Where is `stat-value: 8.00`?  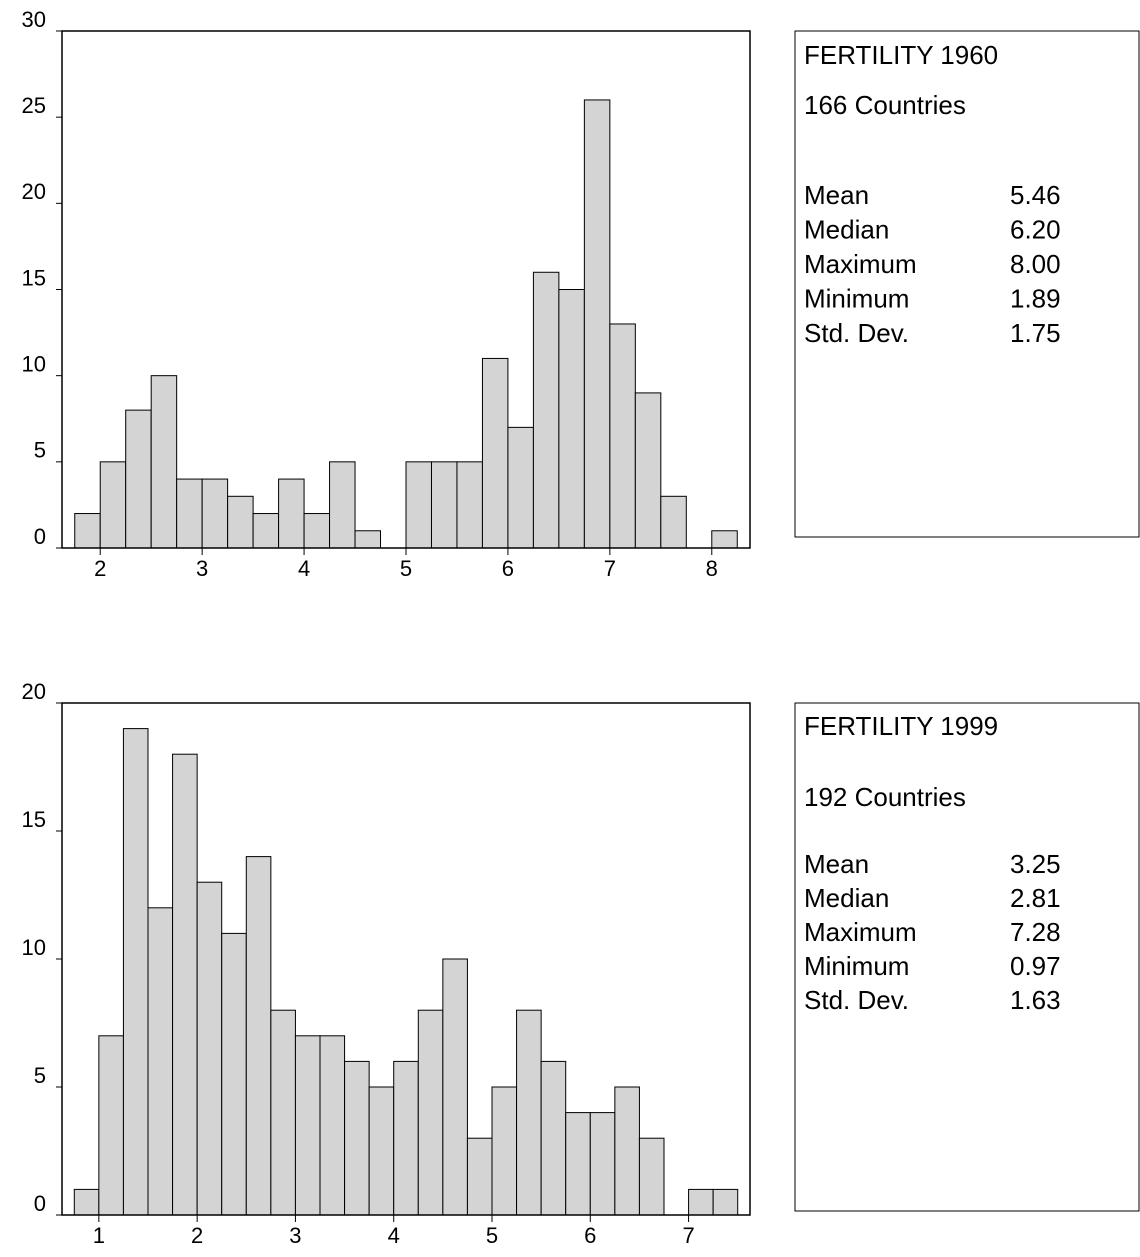
stat-value: 8.00 is located at coordinates (1035, 264).